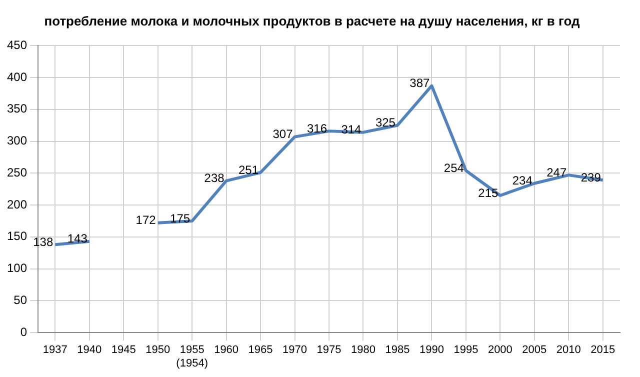  I want to click on data-label: 215, so click(488, 193).